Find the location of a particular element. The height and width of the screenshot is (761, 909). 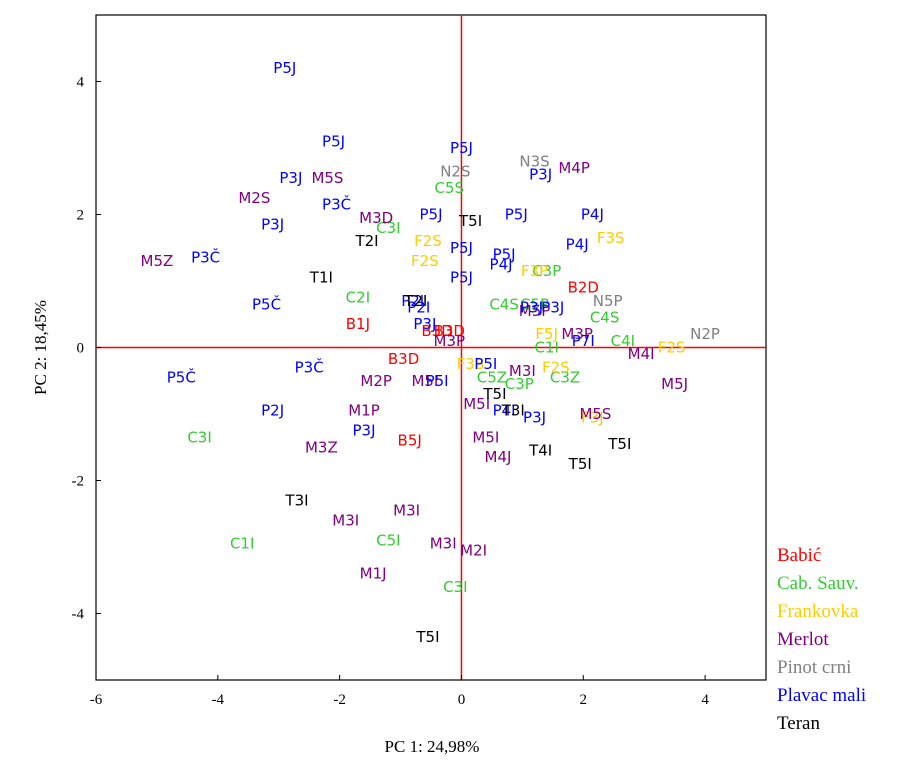

point-label: F3J is located at coordinates (592, 417).